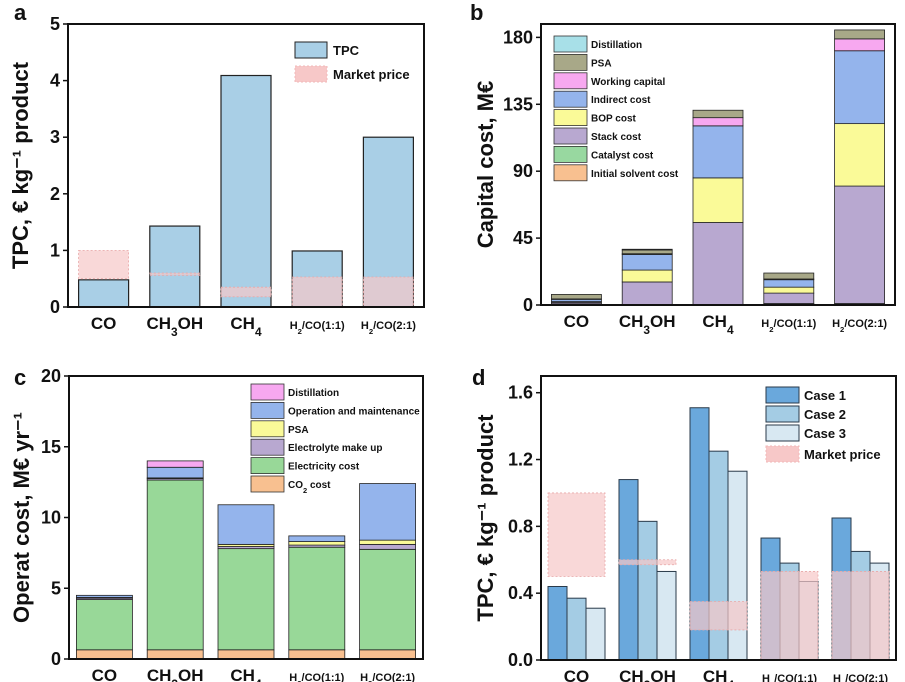 The height and width of the screenshot is (682, 905). I want to click on legend-label: TPC, so click(346, 50).